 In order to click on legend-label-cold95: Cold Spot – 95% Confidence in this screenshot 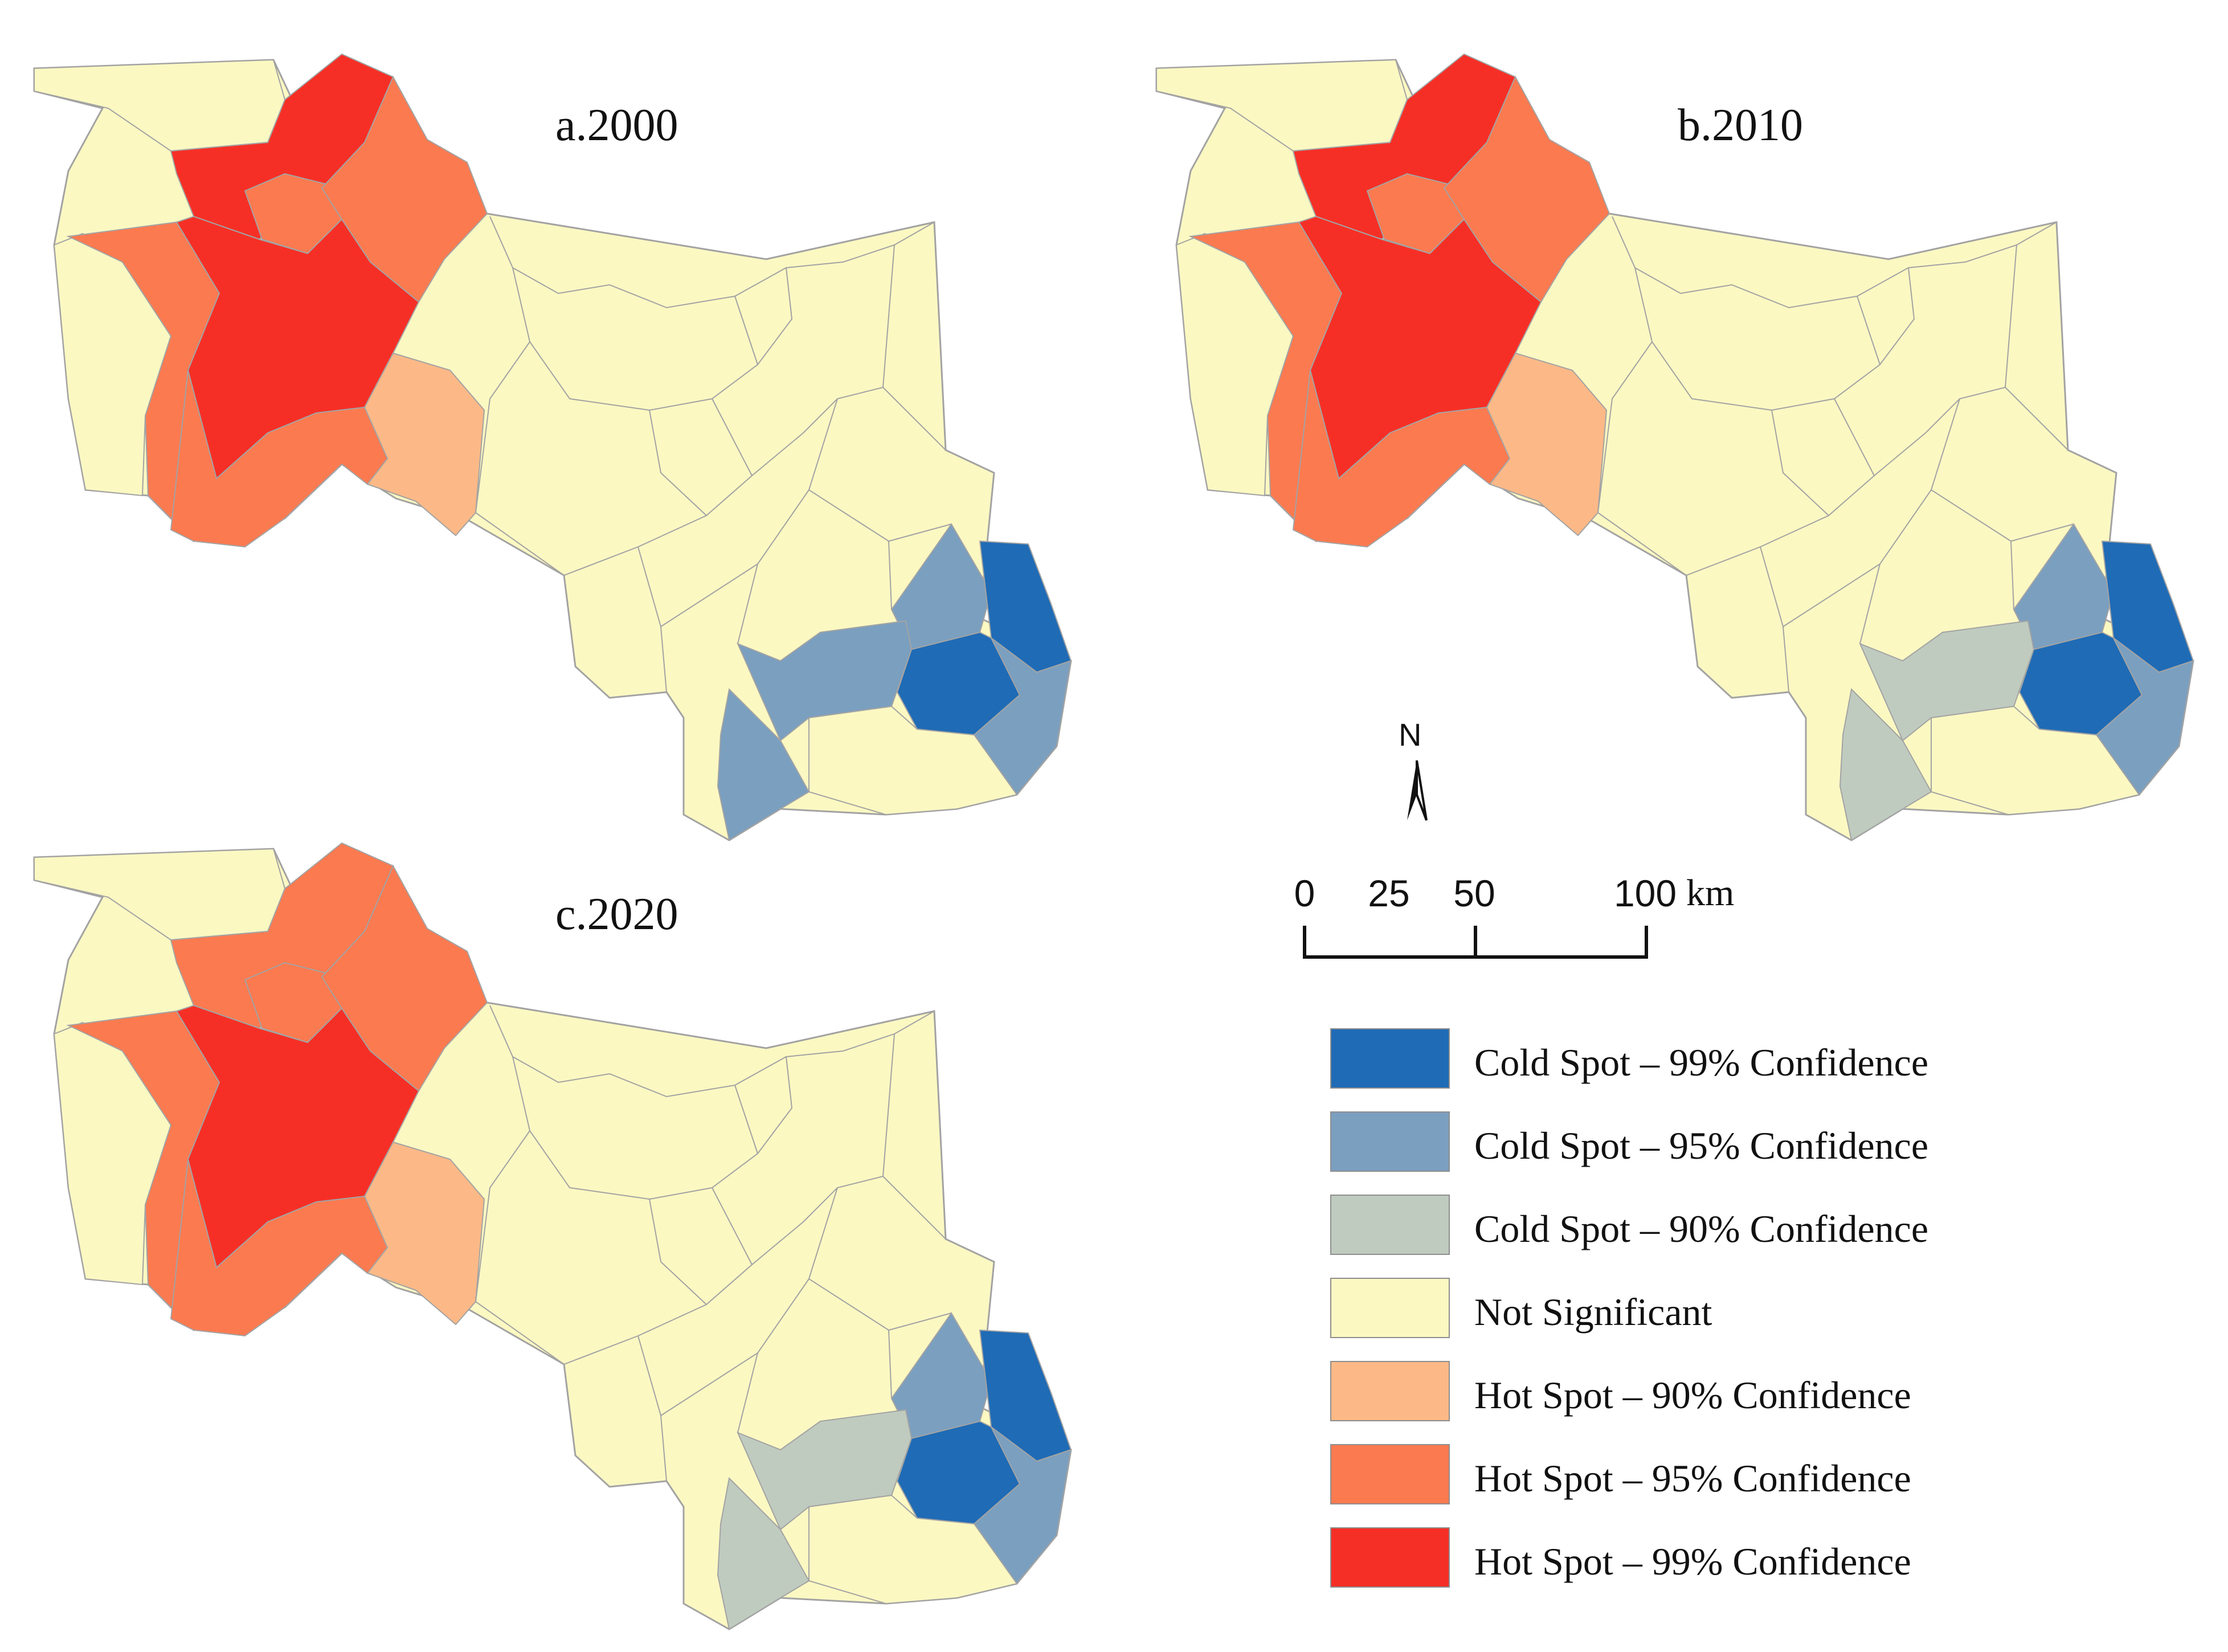, I will do `click(1701, 1145)`.